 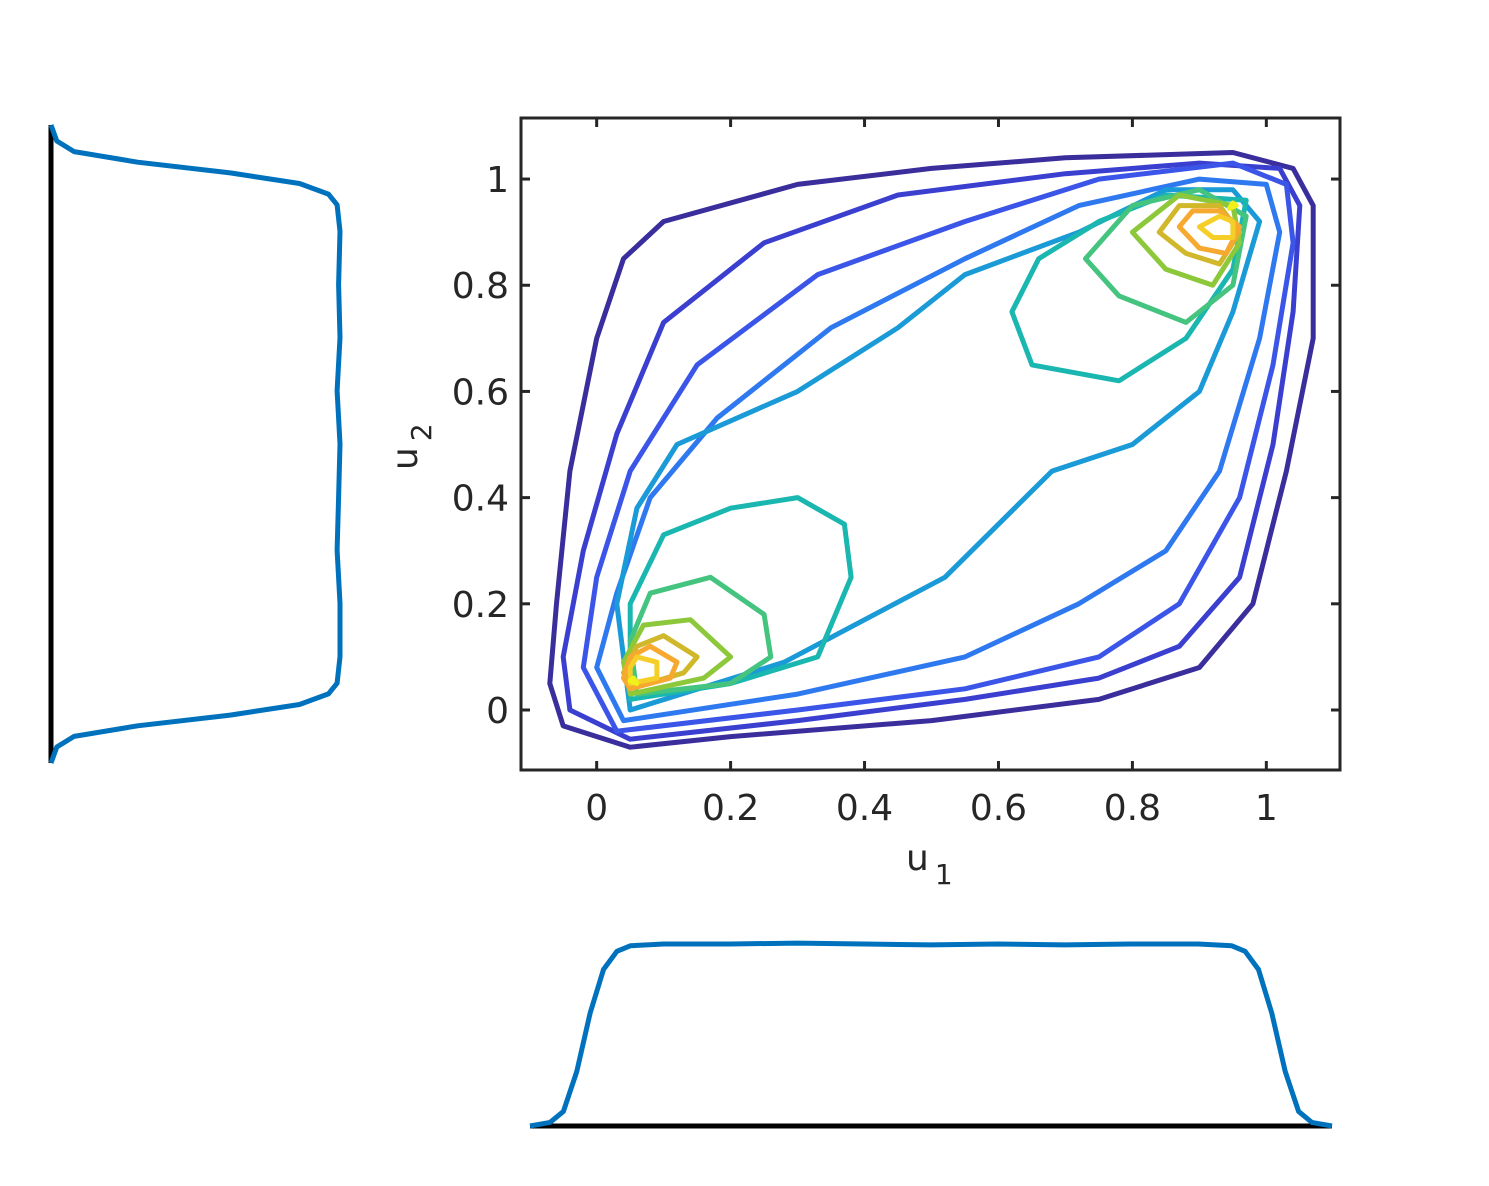 I want to click on y-tick-label: 0.8, so click(x=480, y=286).